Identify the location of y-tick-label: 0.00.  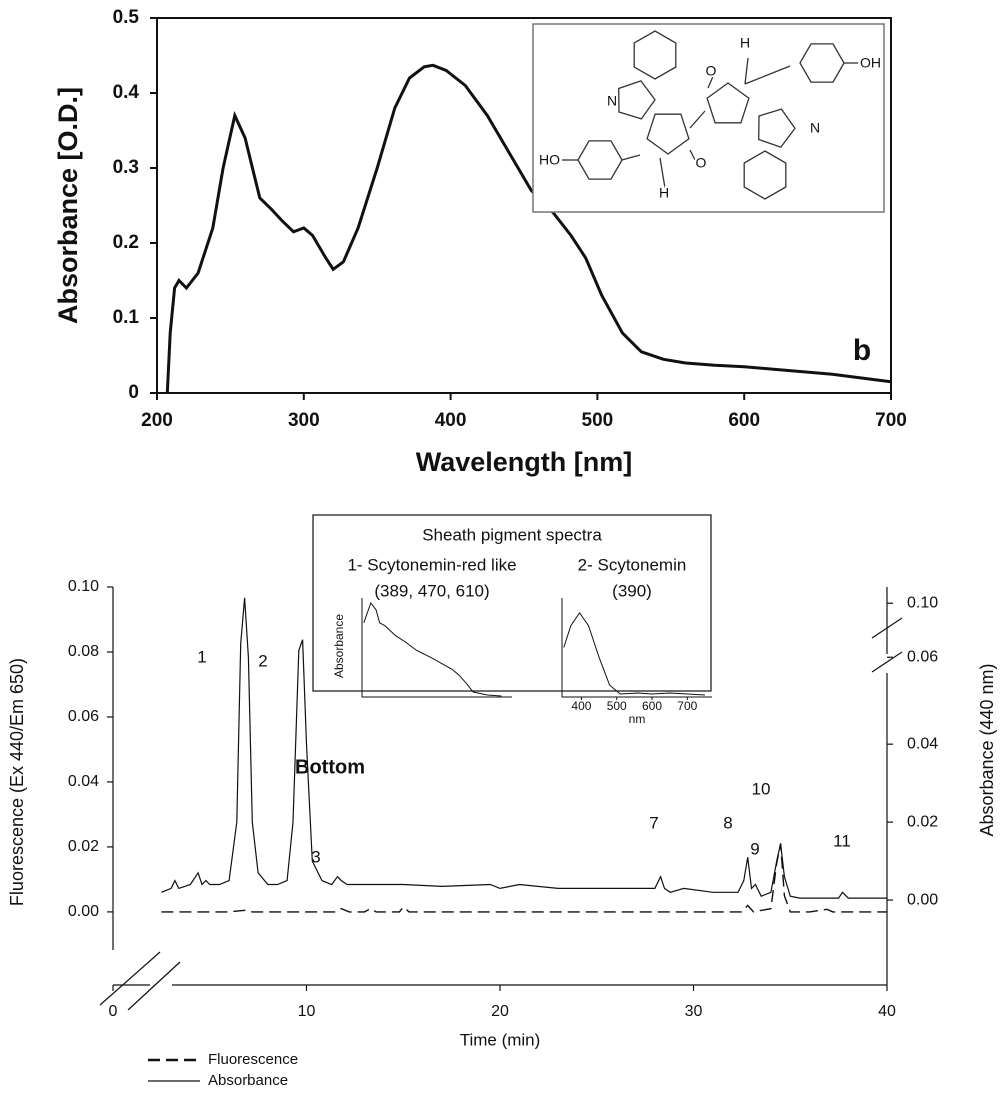
(83, 911).